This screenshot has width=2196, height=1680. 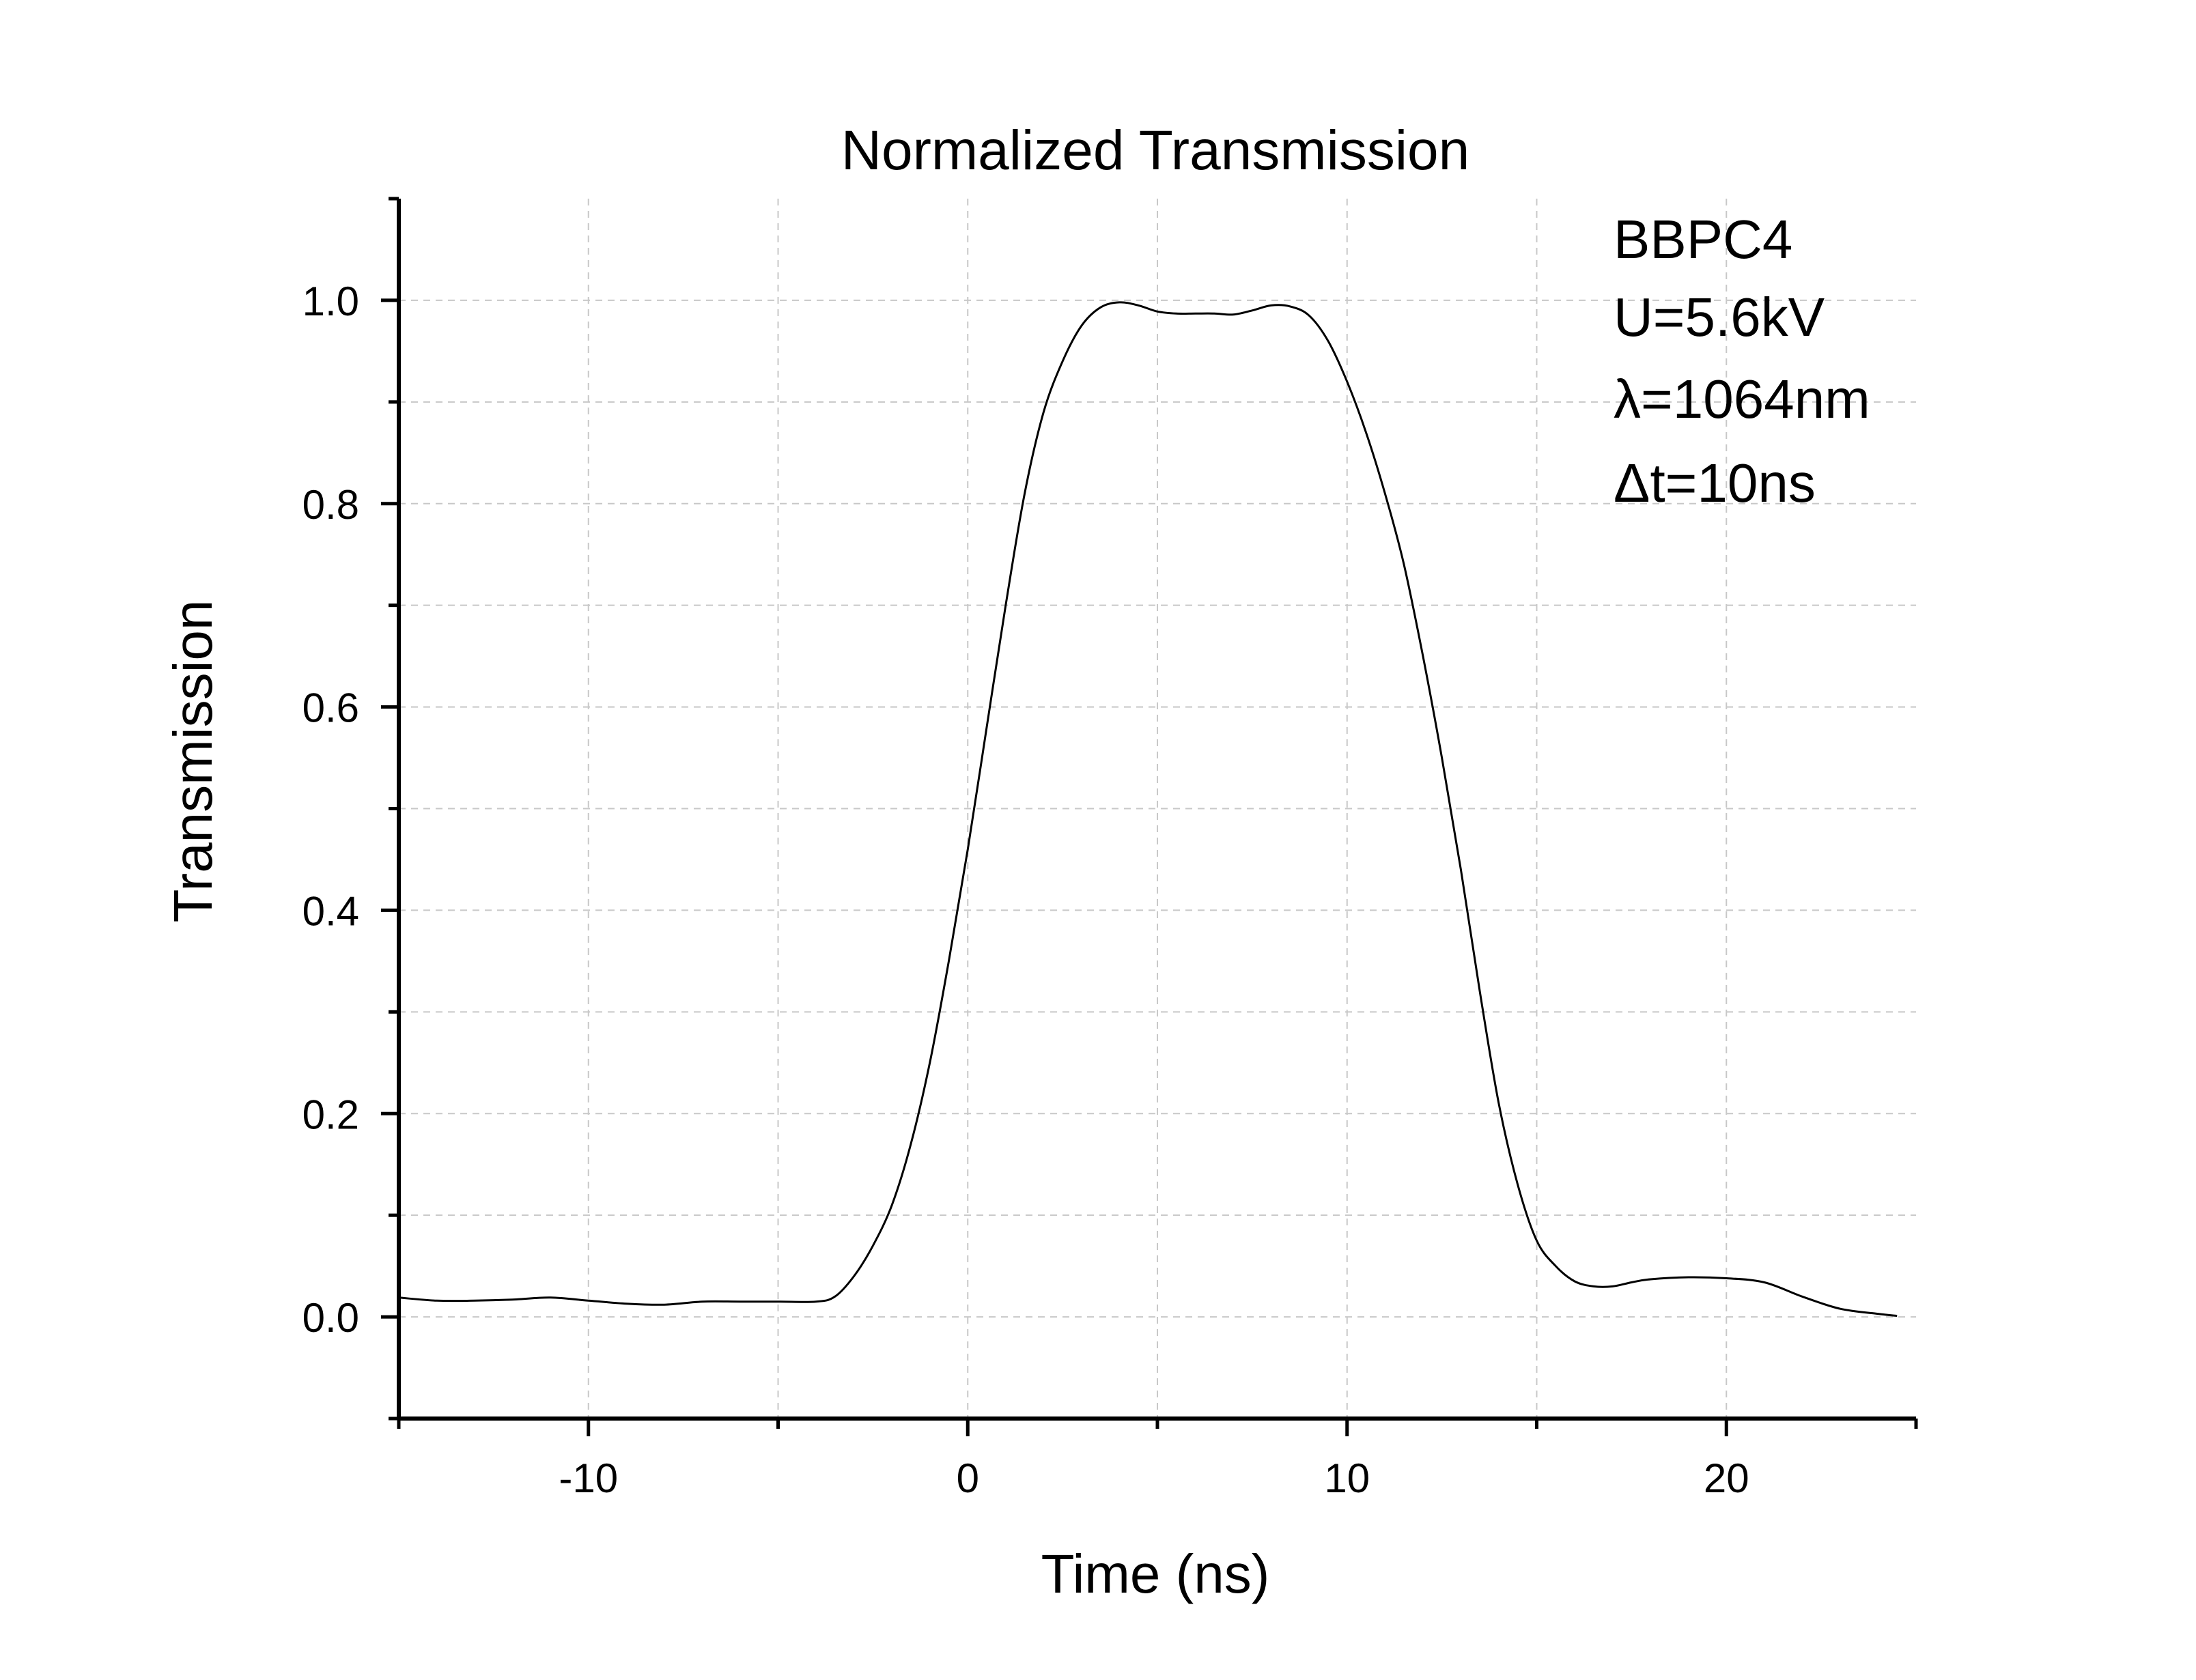 What do you see at coordinates (331, 708) in the screenshot?
I see `y-tick-label: 0.6` at bounding box center [331, 708].